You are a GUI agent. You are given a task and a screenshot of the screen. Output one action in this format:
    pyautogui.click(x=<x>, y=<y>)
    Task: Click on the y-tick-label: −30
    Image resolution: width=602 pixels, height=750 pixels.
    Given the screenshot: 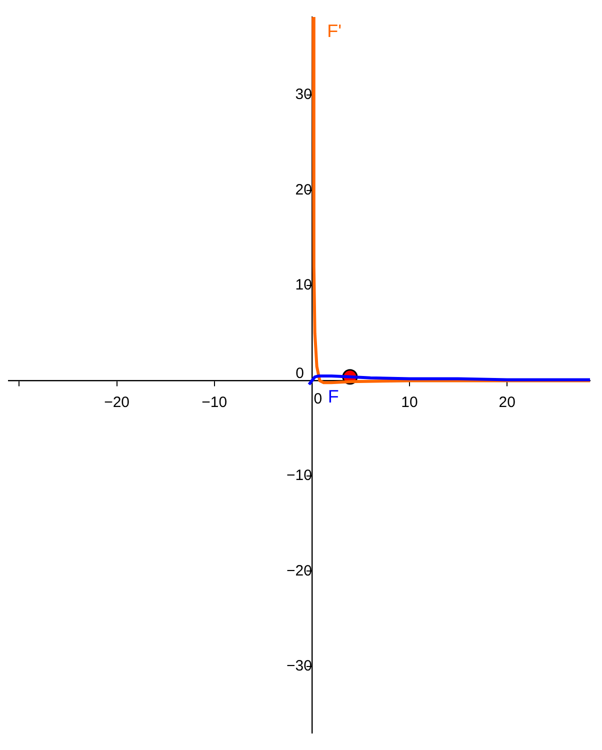 What is the action you would take?
    pyautogui.click(x=299, y=665)
    